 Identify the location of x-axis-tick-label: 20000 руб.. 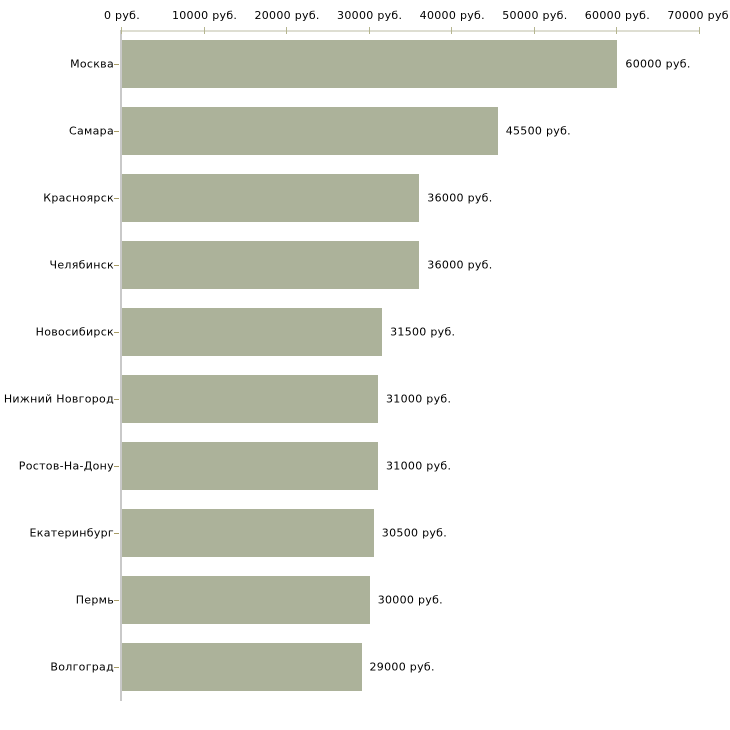
(287, 15).